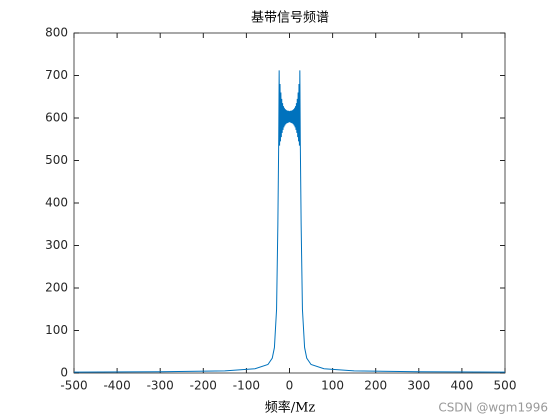  I want to click on y-tick-label: 400, so click(56, 203).